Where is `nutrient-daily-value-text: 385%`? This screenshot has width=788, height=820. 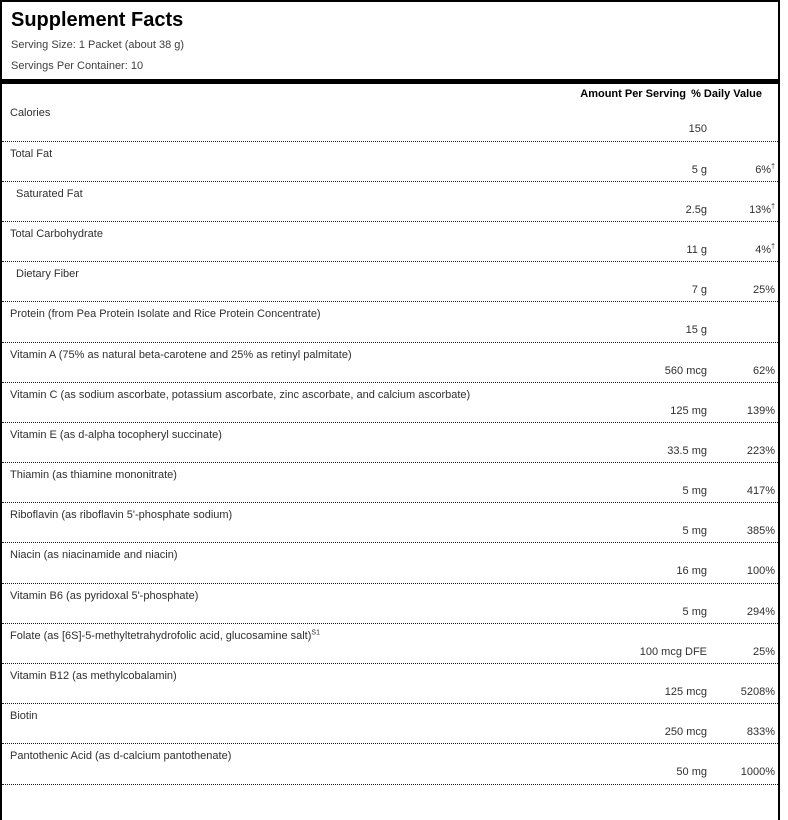
nutrient-daily-value-text: 385% is located at coordinates (760, 531).